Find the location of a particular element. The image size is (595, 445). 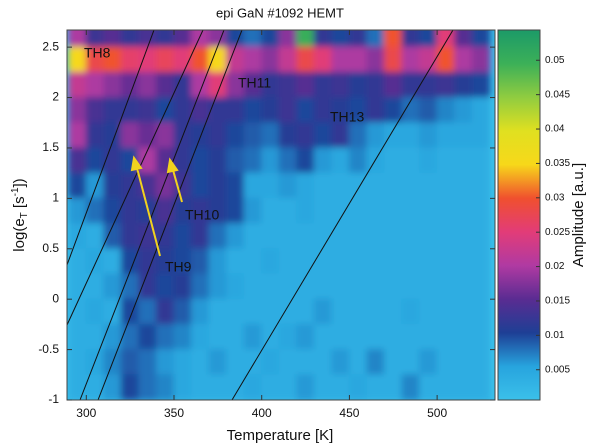

y-tick-label: 1 is located at coordinates (55, 198).